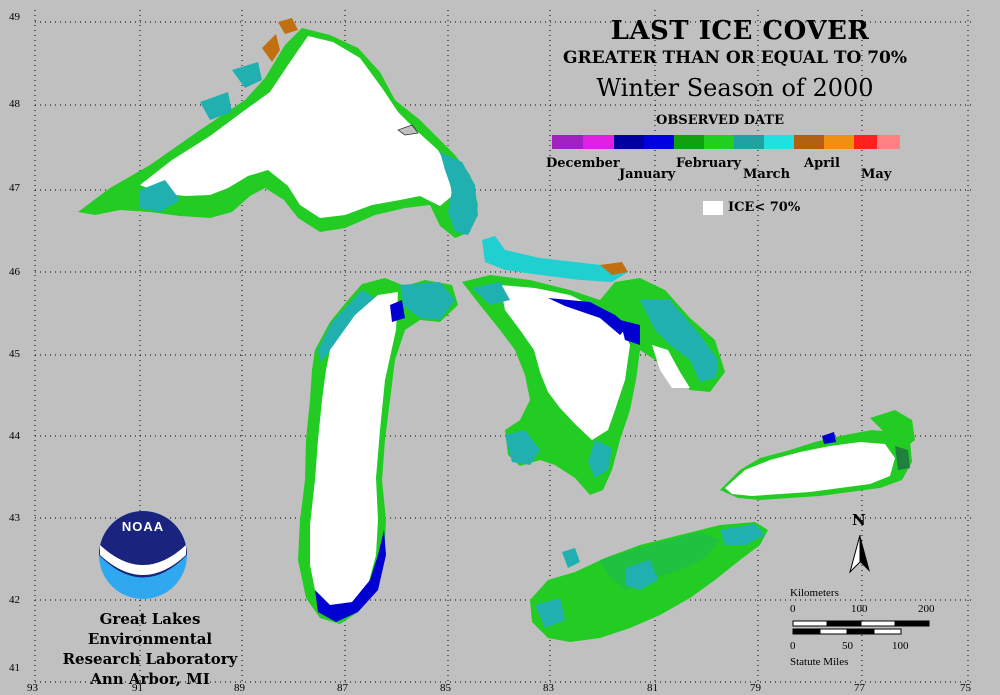 The height and width of the screenshot is (695, 1000). What do you see at coordinates (819, 662) in the screenshot?
I see `scale-mi-title: Statute Miles` at bounding box center [819, 662].